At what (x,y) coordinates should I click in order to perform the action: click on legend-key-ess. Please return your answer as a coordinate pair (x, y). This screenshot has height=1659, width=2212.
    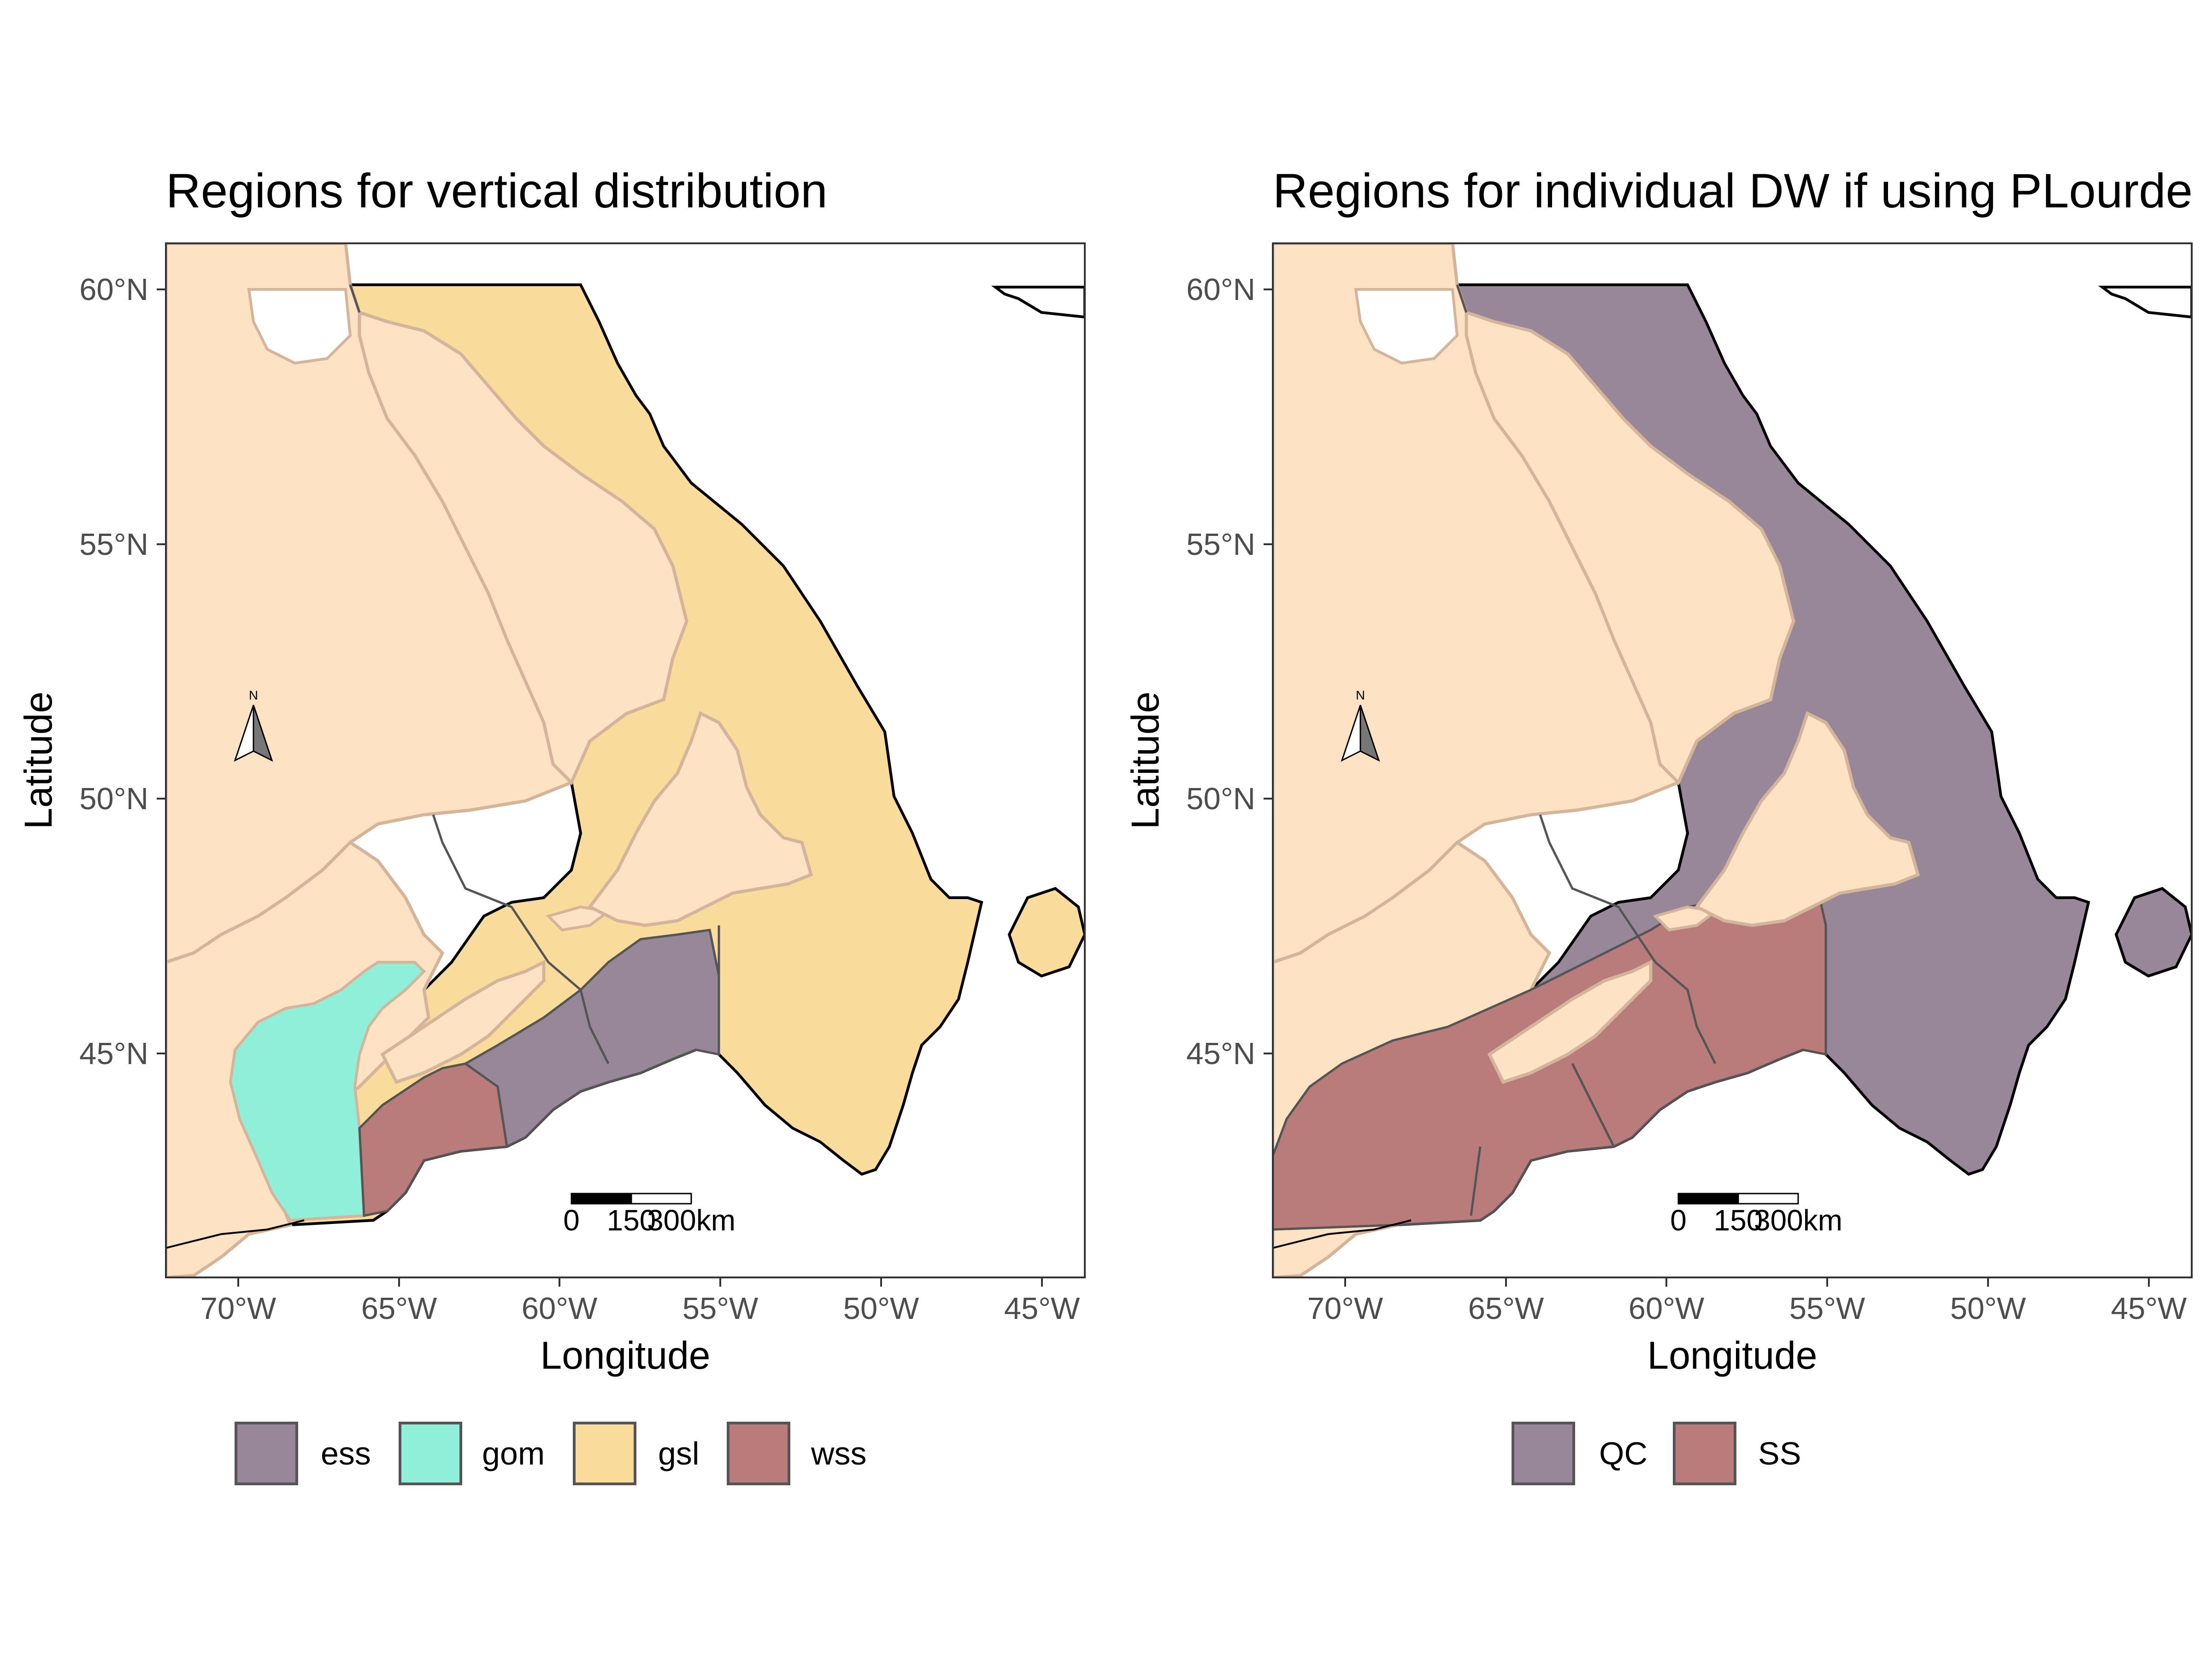
    Looking at the image, I should click on (266, 1453).